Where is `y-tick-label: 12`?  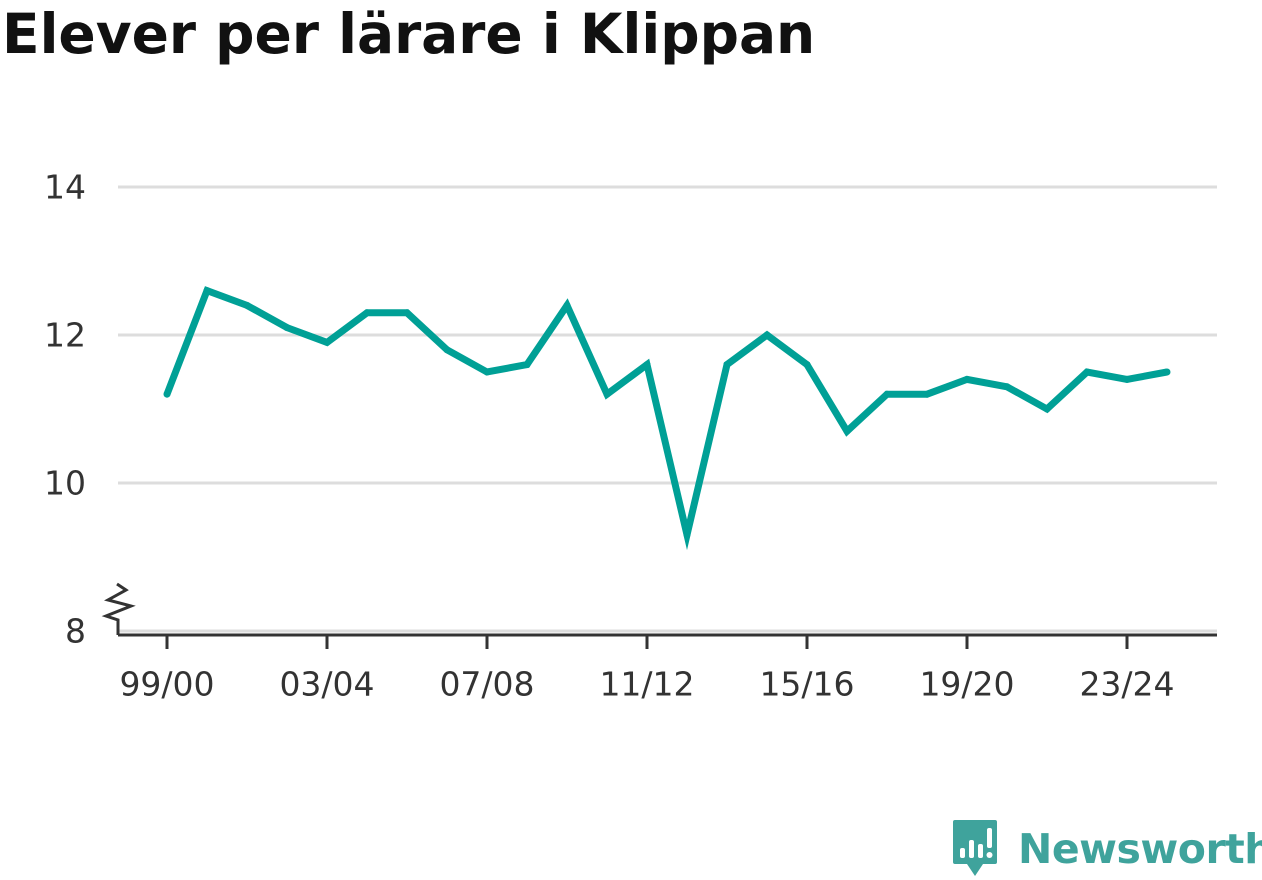
y-tick-label: 12 is located at coordinates (65, 335).